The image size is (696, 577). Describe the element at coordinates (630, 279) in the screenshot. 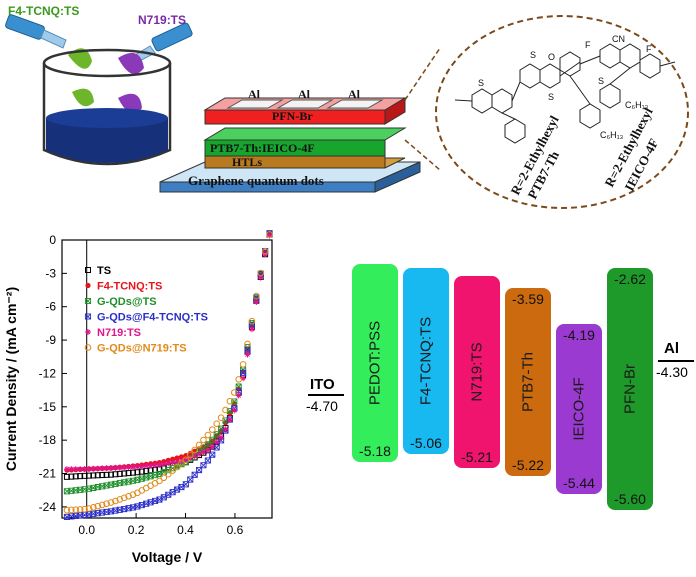

I see `pfnbr-lumo: -2.62` at that location.